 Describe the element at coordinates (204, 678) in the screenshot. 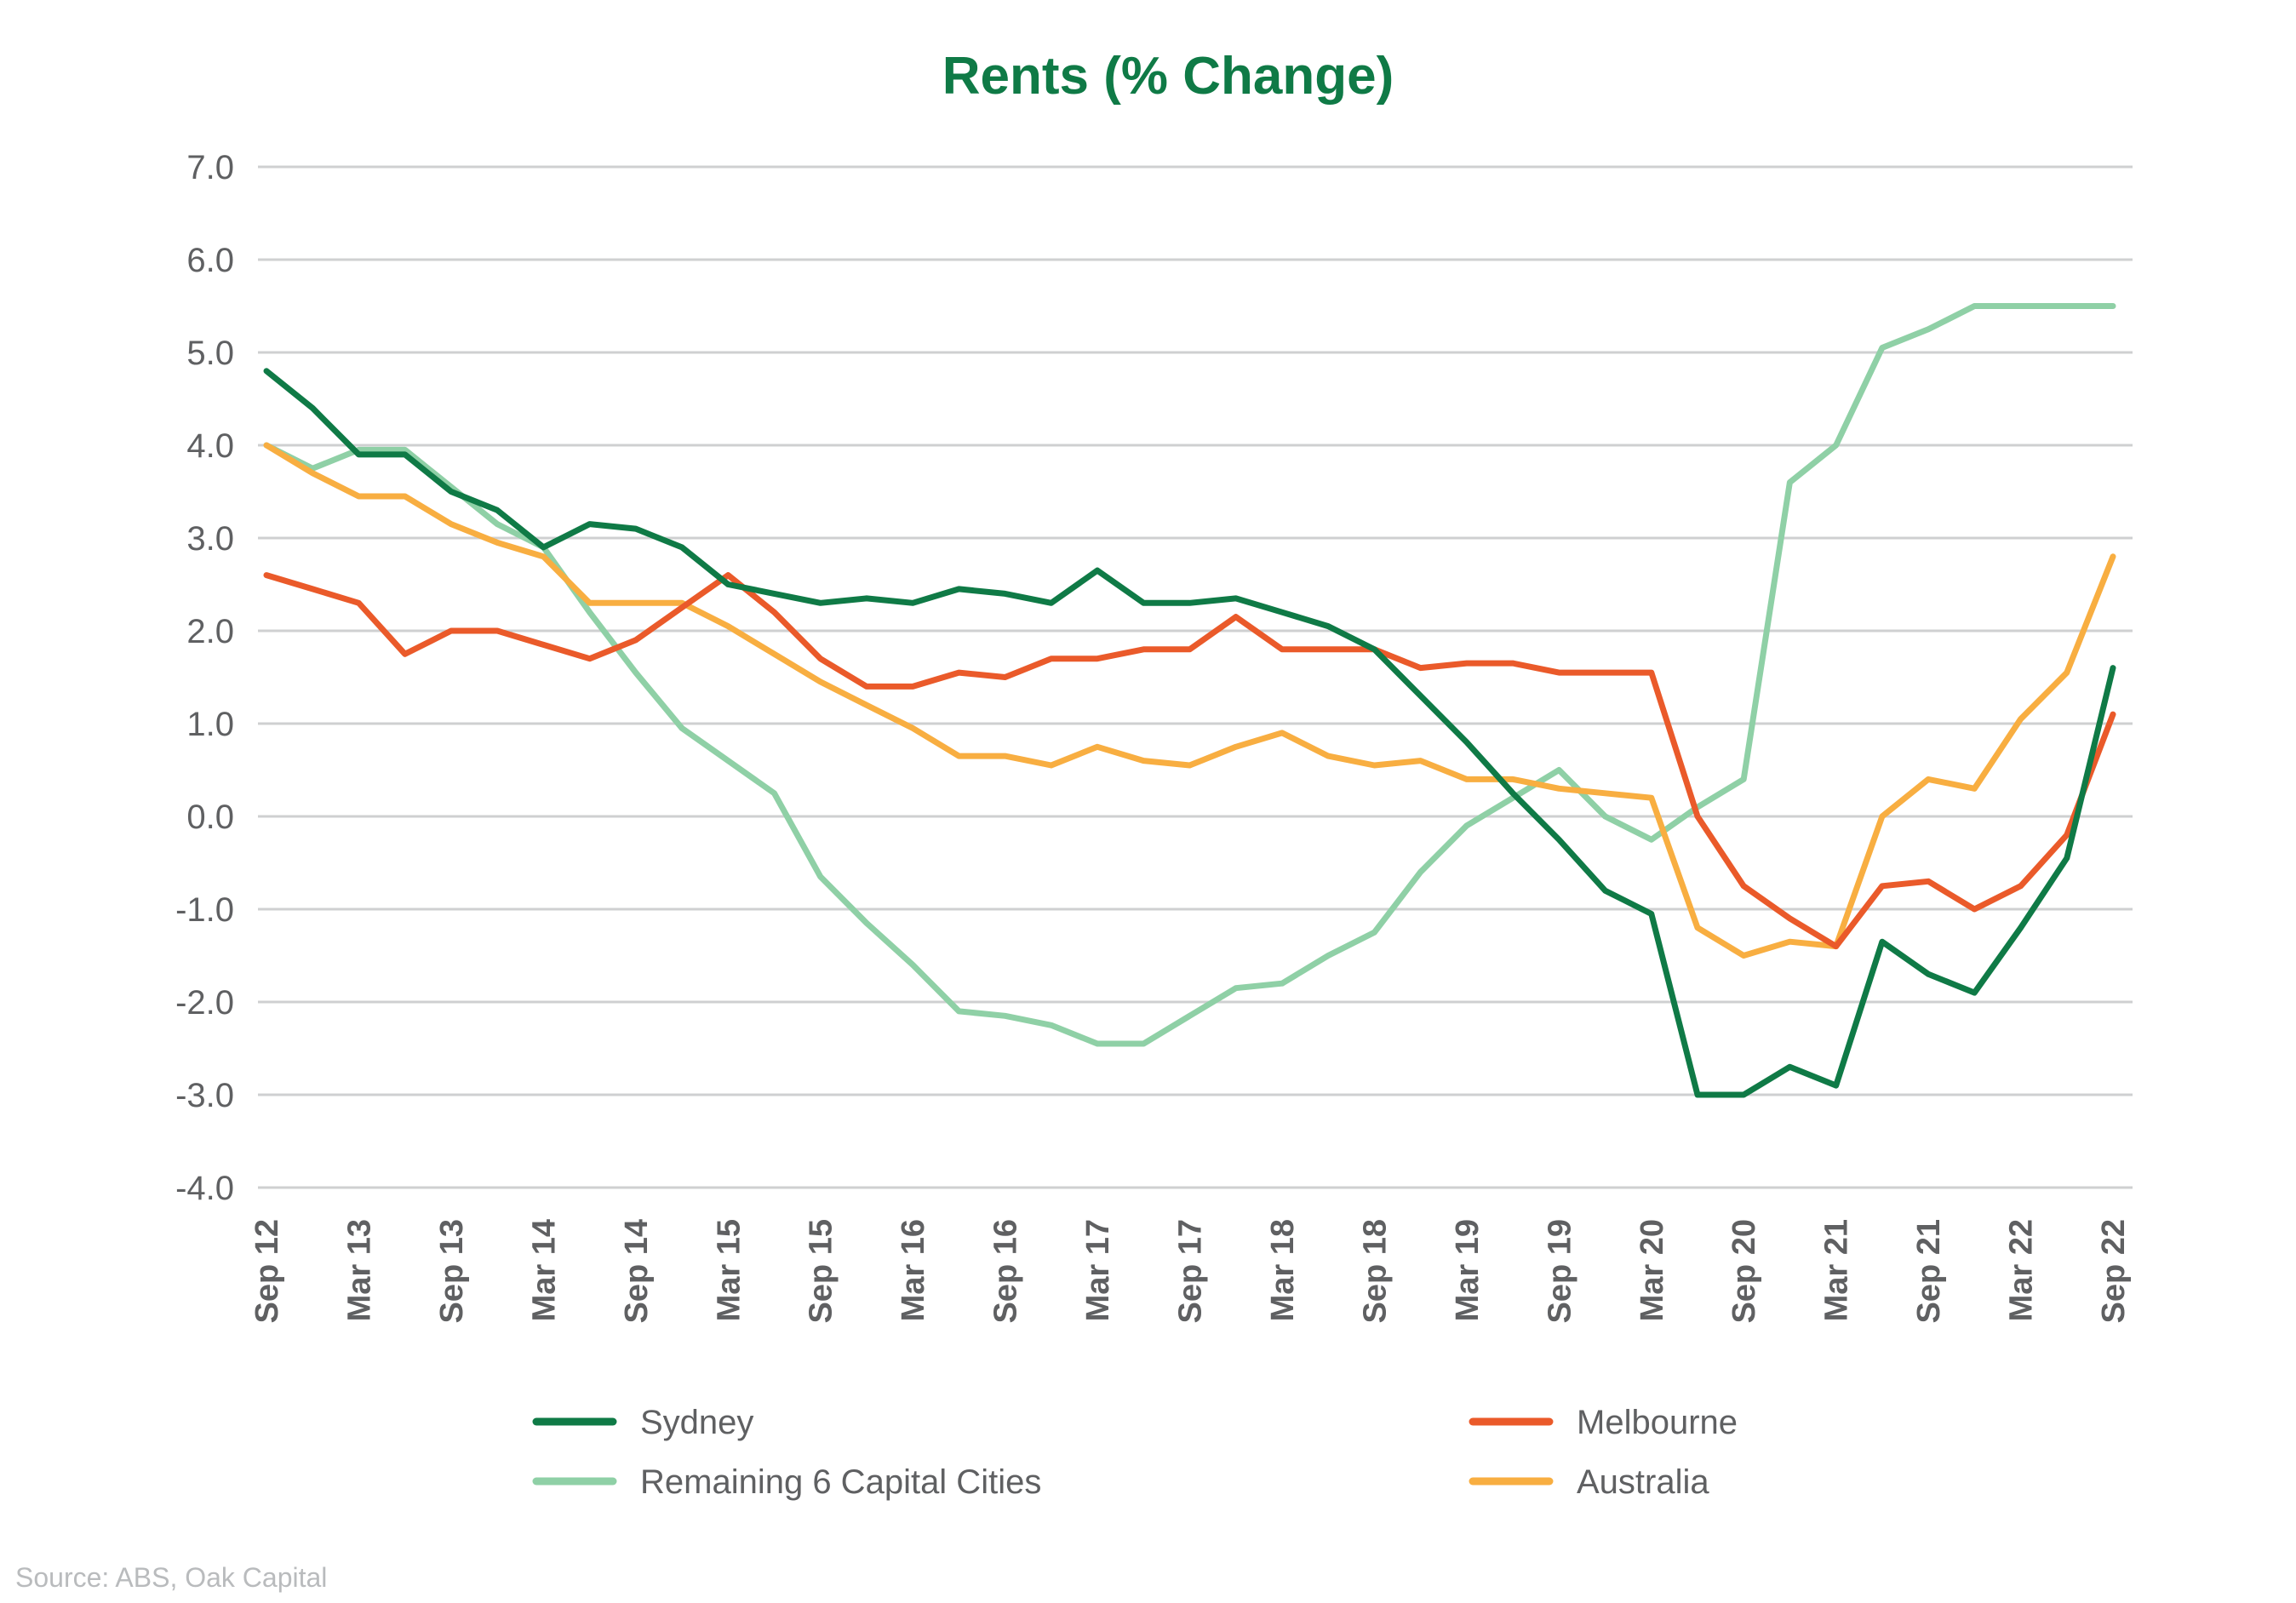

I see `y-axis-ticks: 7.0 6.0 5.0 4.0 3.0 2.0 1.0 0.0 -1.0 -2.0 -3.0 -4.0` at that location.